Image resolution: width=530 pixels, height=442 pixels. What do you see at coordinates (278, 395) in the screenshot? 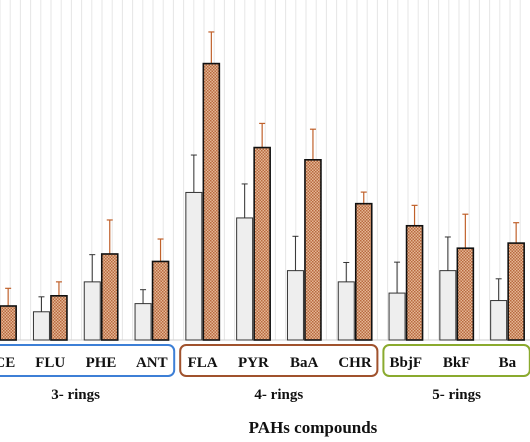
I see `ring-group-label: 4- rings` at bounding box center [278, 395].